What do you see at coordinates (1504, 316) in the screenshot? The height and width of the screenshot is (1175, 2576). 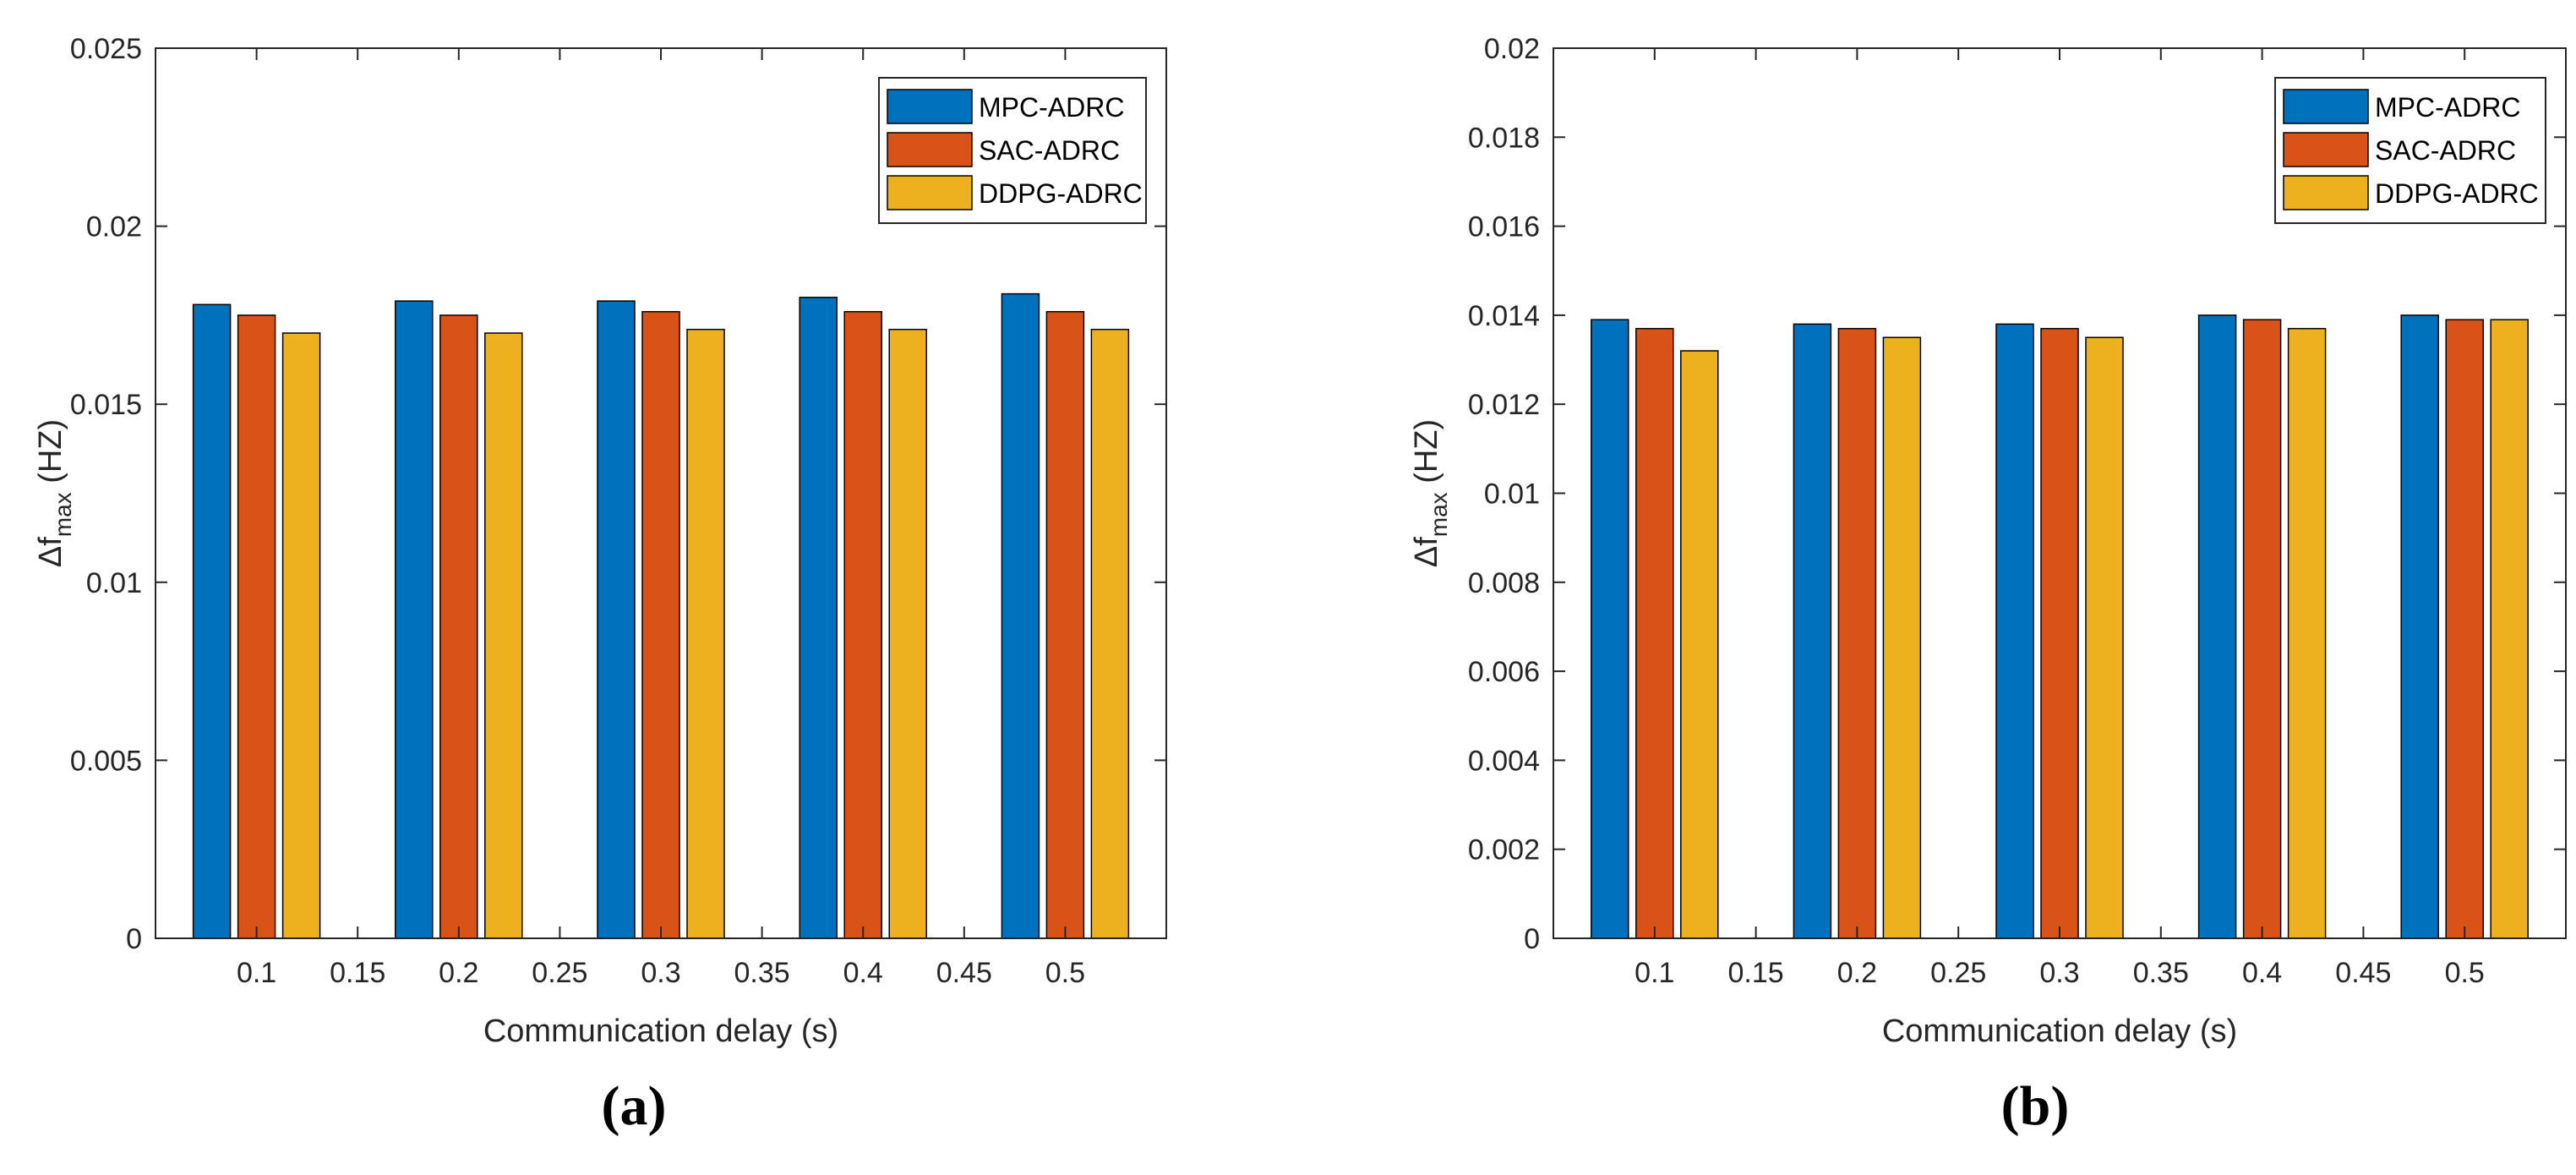 I see `y-tick-label: 0.014` at bounding box center [1504, 316].